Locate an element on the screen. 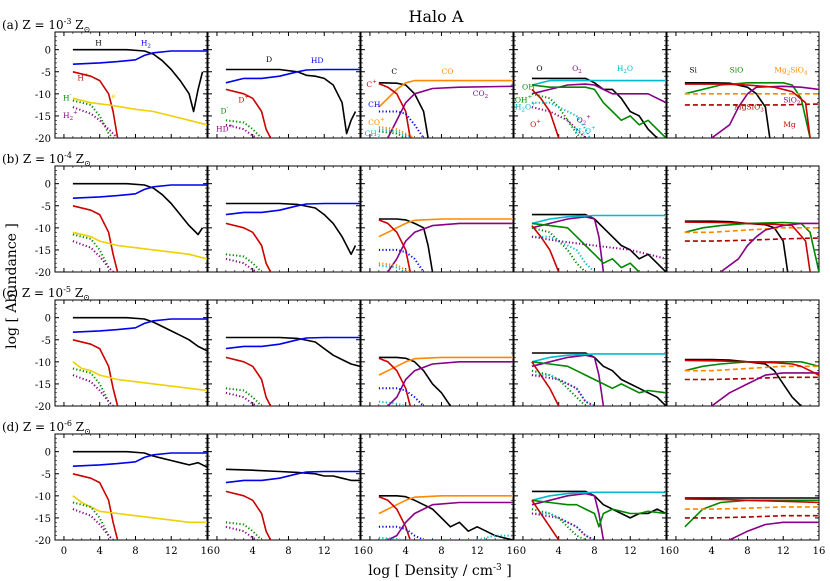 The image size is (830, 581). species-label: OH is located at coordinates (528, 86).